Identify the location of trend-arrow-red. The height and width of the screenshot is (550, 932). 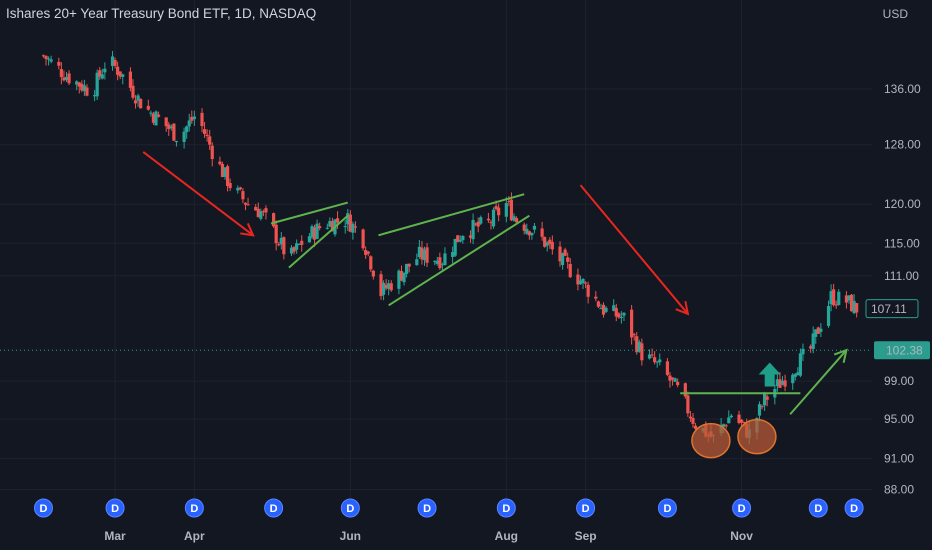
(634, 249).